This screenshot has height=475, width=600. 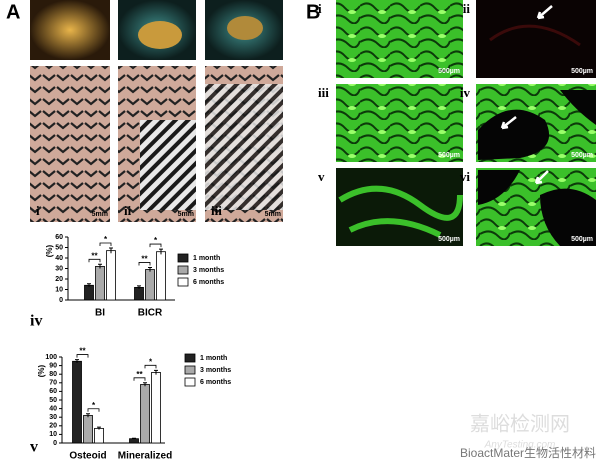 What do you see at coordinates (53, 383) in the screenshot?
I see `y-tick-label: 70` at bounding box center [53, 383].